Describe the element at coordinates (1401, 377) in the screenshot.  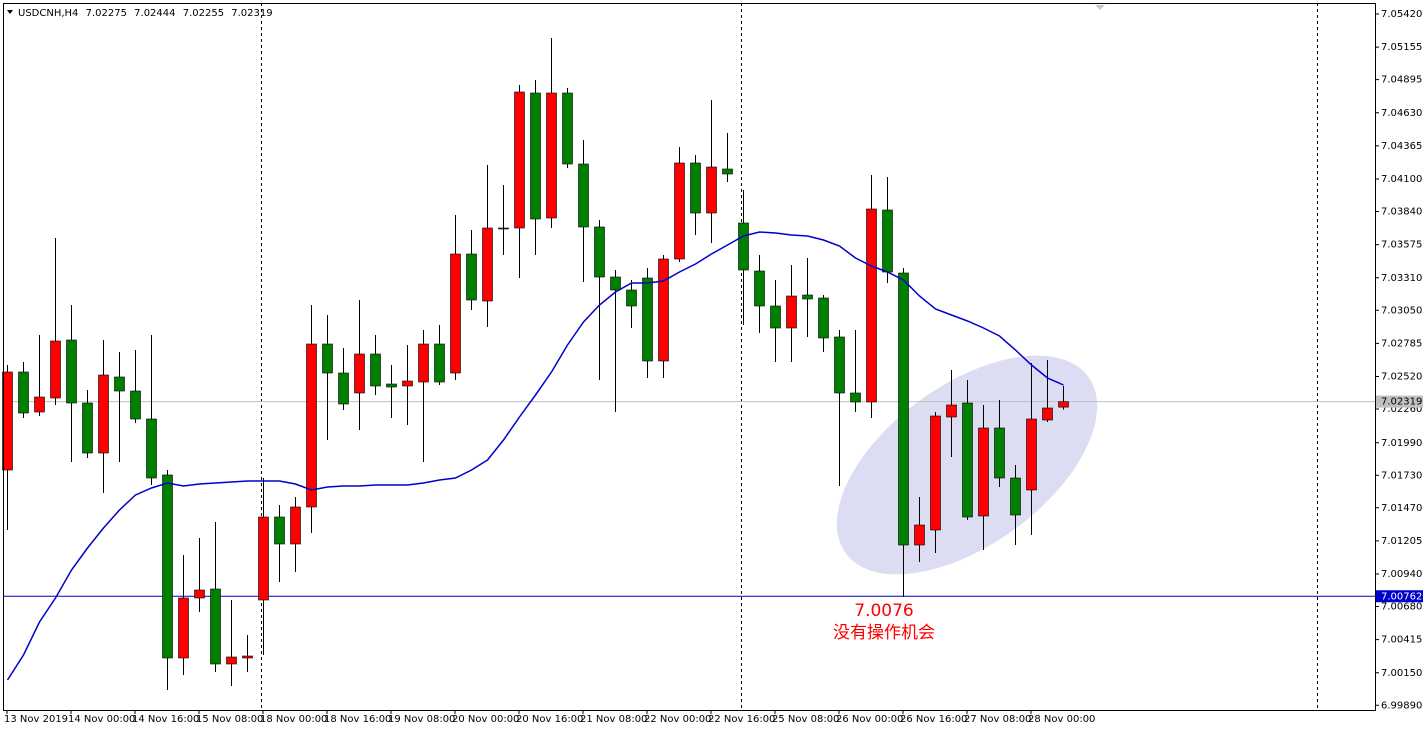
I see `y-tick-label: 7.02520` at that location.